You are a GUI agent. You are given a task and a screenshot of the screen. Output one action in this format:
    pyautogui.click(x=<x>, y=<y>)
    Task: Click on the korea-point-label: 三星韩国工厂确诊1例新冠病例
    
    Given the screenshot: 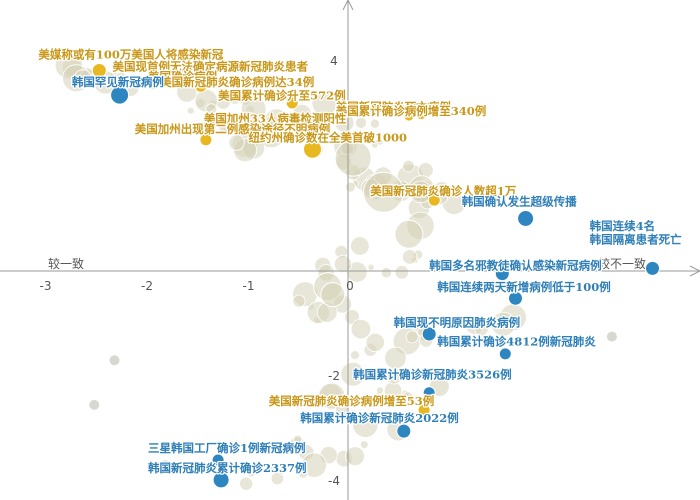 What is the action you would take?
    pyautogui.click(x=227, y=448)
    